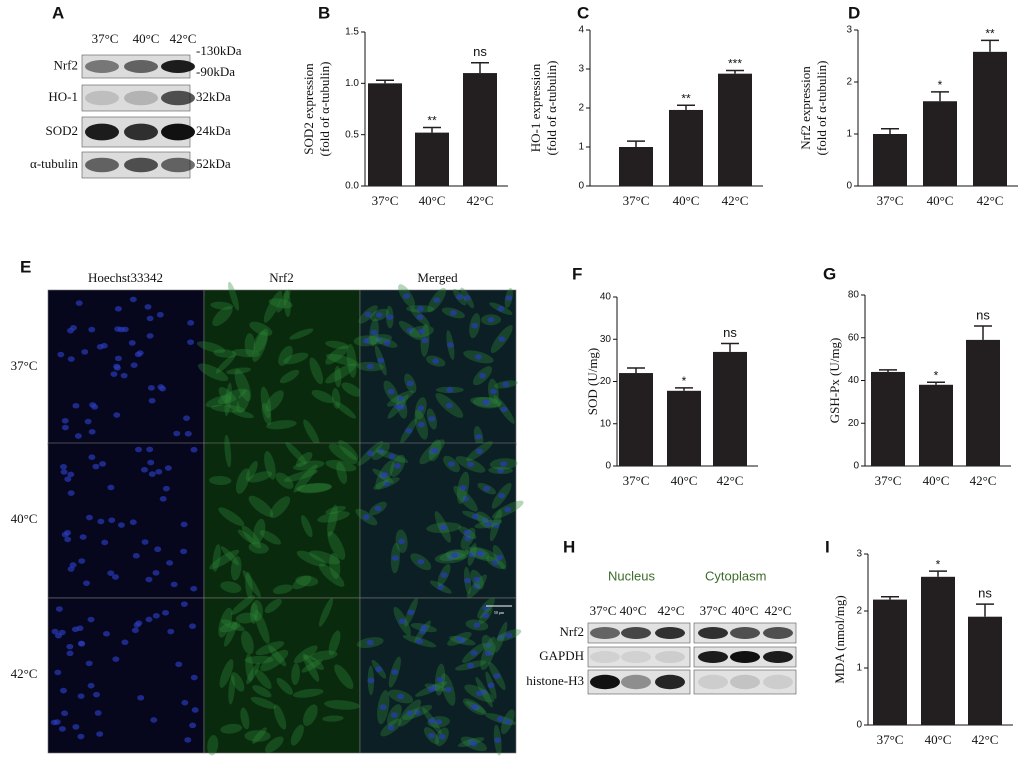  What do you see at coordinates (606, 339) in the screenshot?
I see `y-tick-label: 30` at bounding box center [606, 339].